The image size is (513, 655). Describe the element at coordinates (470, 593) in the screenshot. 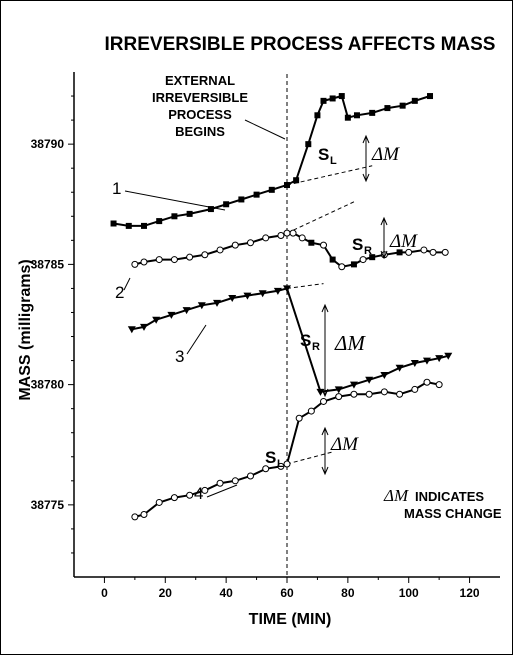

I see `x-tick-label: 120` at that location.